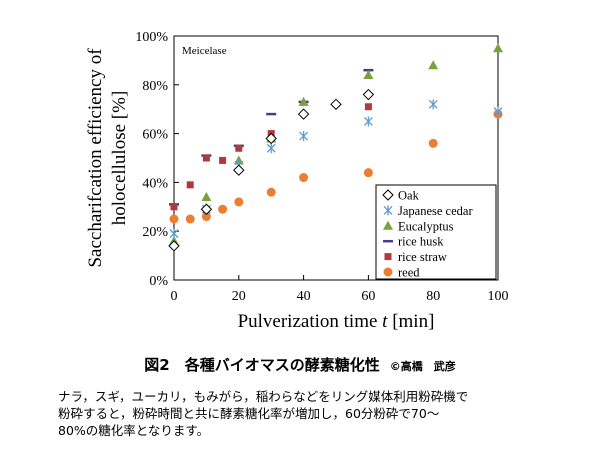  I want to click on y-tick-label: 80%, so click(155, 86).